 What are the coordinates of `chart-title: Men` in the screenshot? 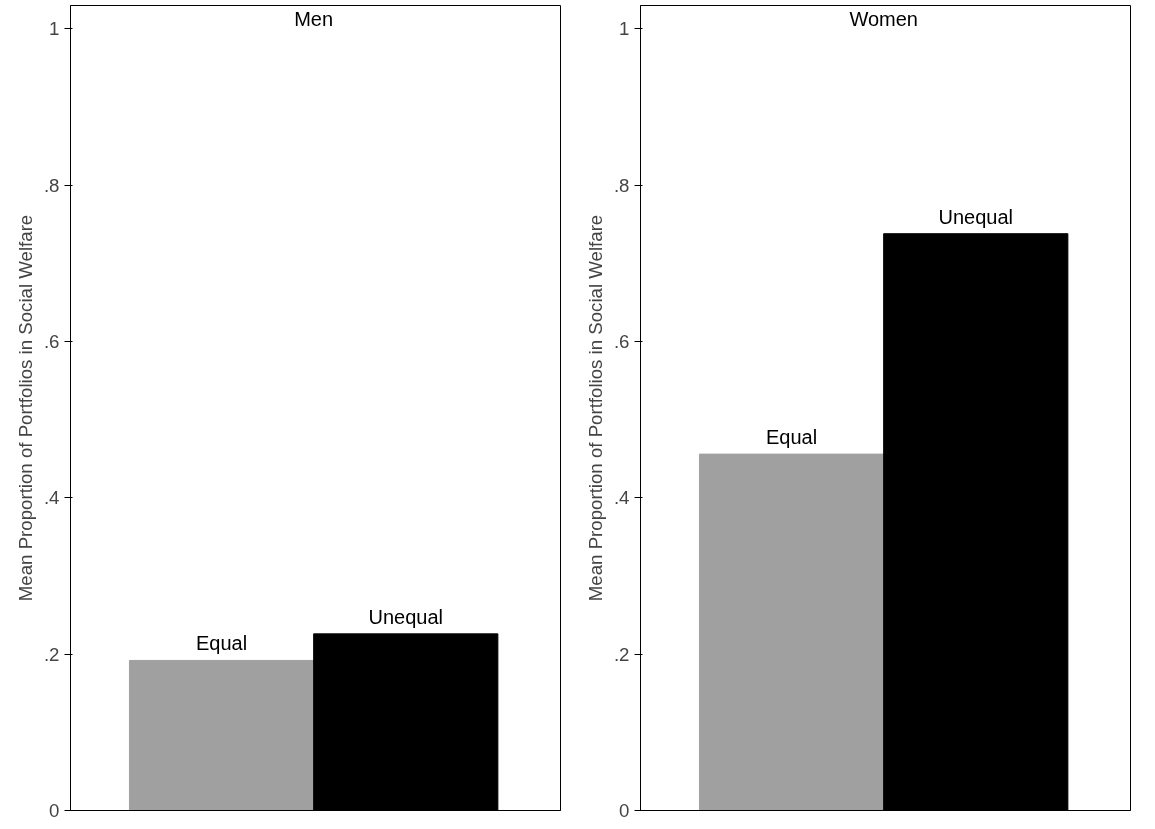 It's located at (314, 18).